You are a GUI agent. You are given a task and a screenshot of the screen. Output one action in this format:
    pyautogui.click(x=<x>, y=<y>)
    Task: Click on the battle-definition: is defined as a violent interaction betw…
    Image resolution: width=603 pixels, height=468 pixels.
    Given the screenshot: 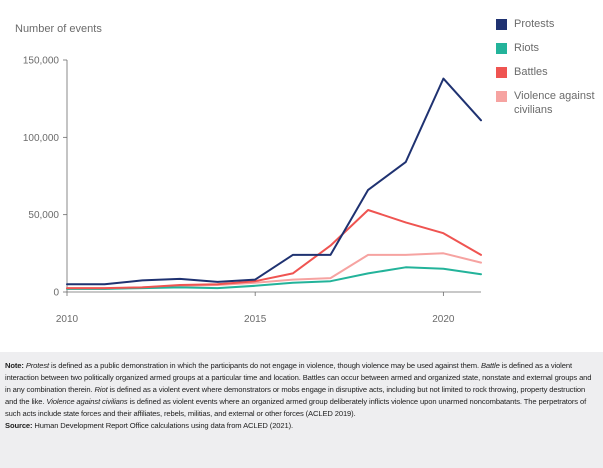 What is the action you would take?
    pyautogui.click(x=298, y=377)
    